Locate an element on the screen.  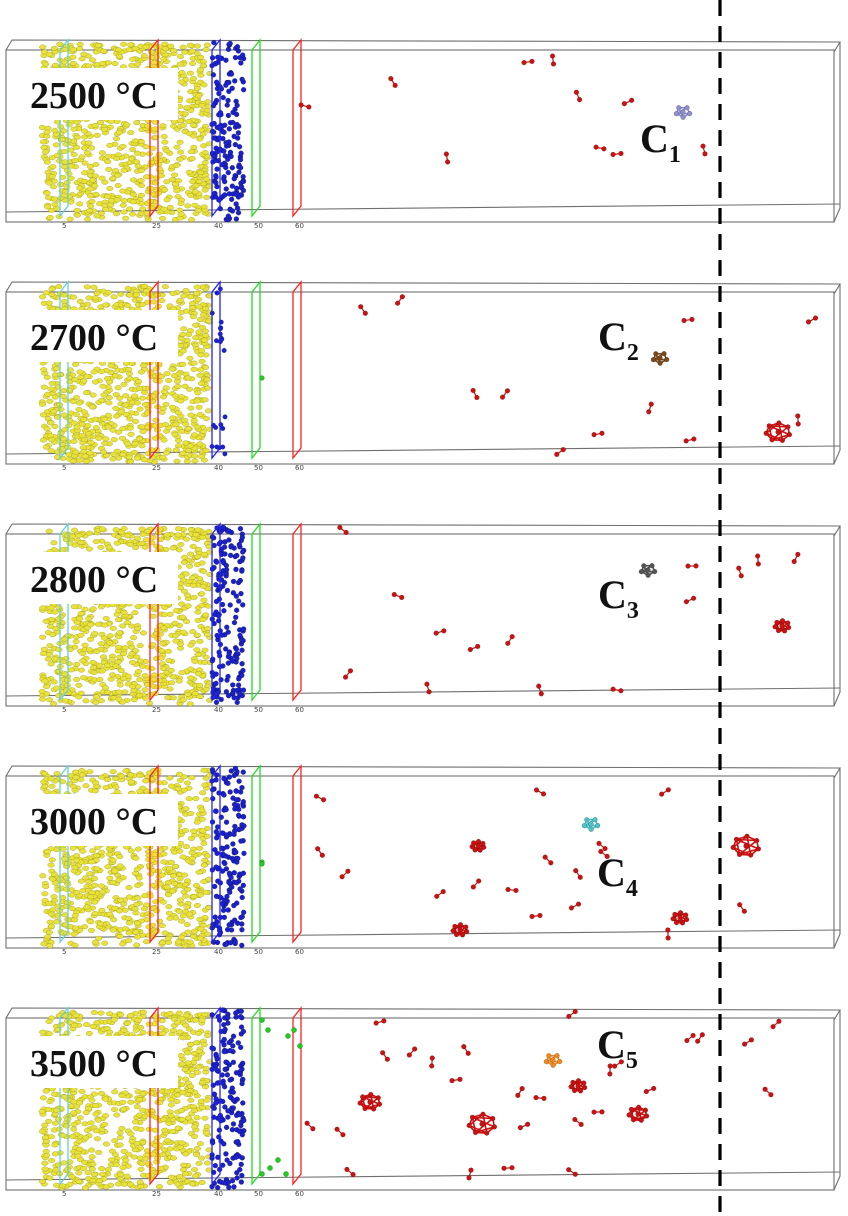
temperature-label: 3500 °C is located at coordinates (101, 1062).